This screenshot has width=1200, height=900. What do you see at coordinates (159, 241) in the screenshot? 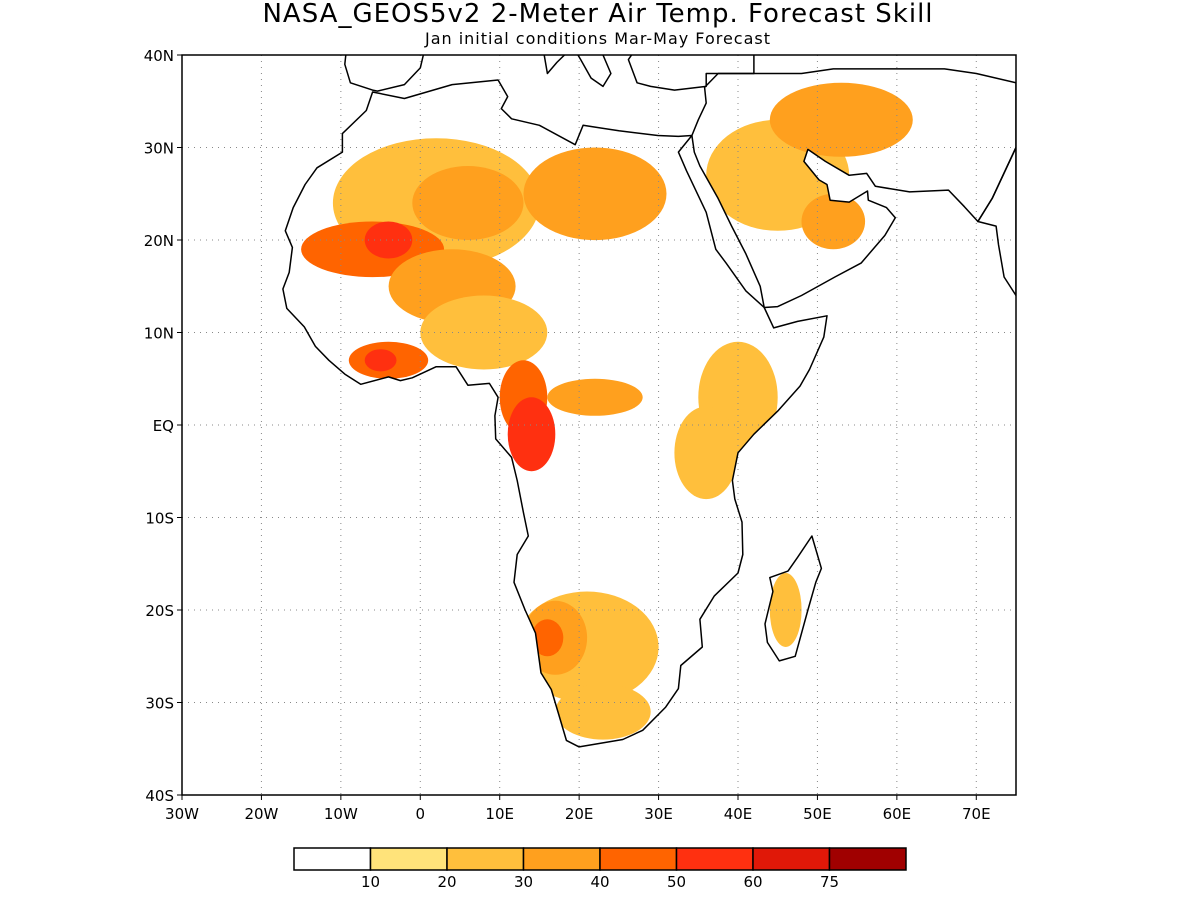
I see `y-tick-label: 20N` at bounding box center [159, 241].